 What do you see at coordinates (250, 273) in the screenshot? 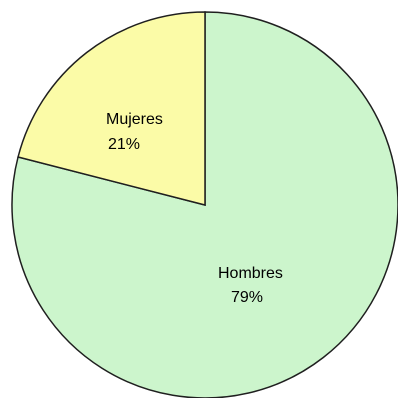
I see `slice-label-hombres: Hombres` at bounding box center [250, 273].